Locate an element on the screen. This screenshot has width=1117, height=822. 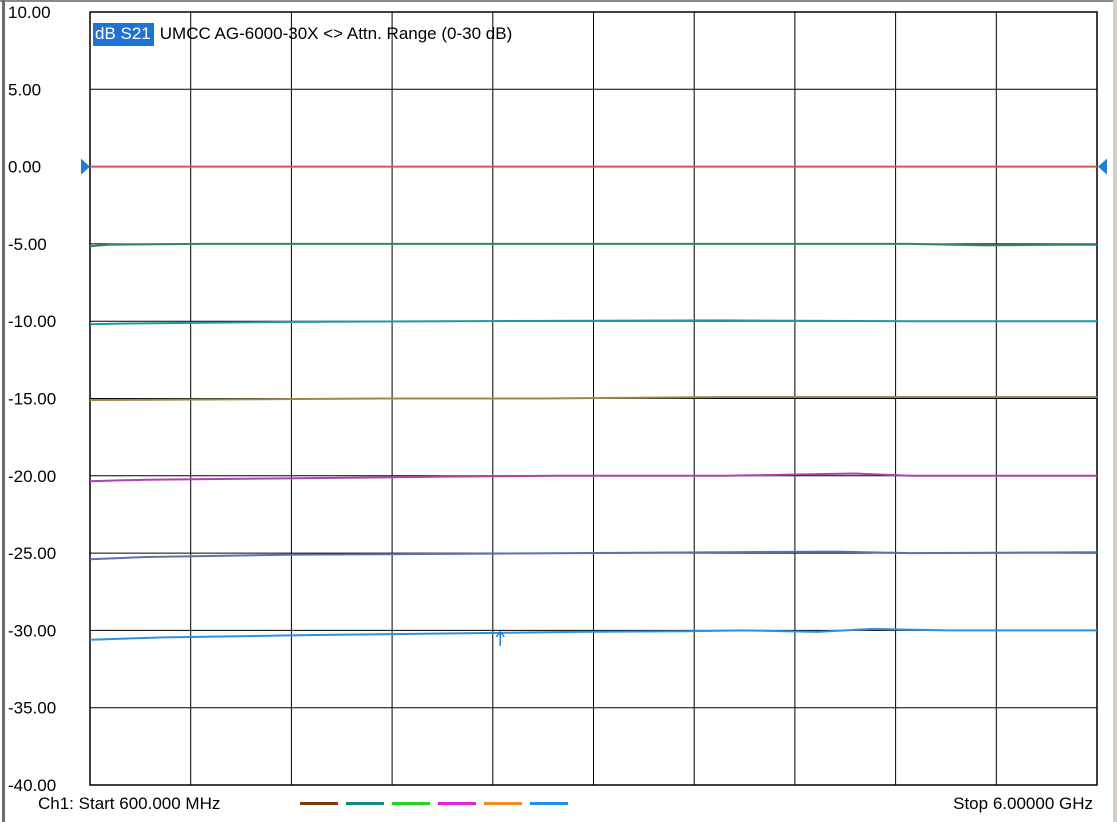
y-tick-label: -20.00 is located at coordinates (32, 476).